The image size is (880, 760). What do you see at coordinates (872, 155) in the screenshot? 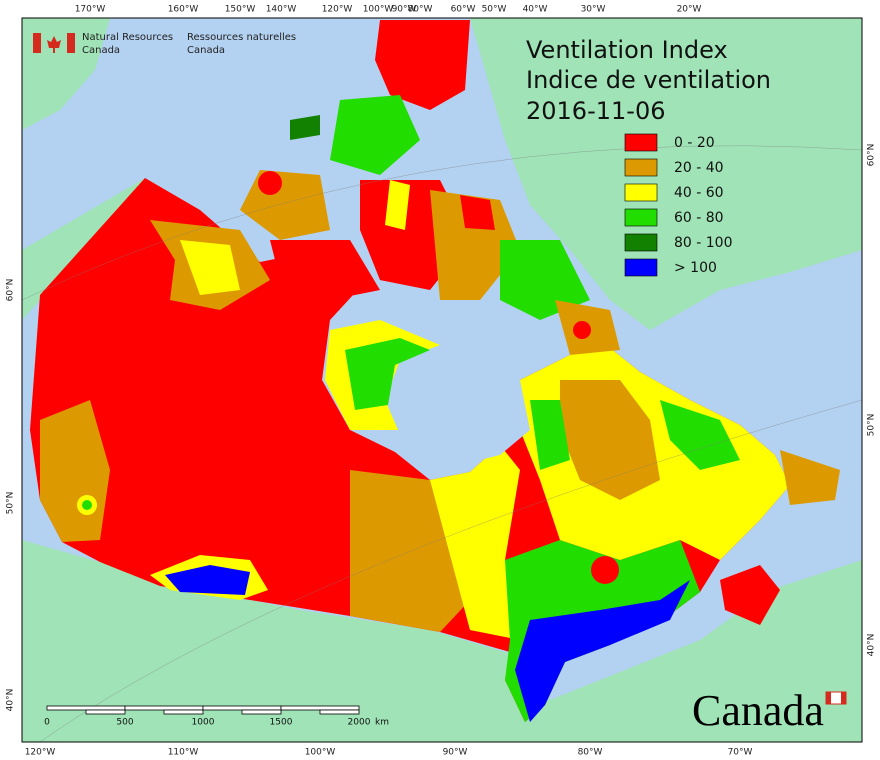
I see `graticule-right: 60°N` at bounding box center [872, 155].